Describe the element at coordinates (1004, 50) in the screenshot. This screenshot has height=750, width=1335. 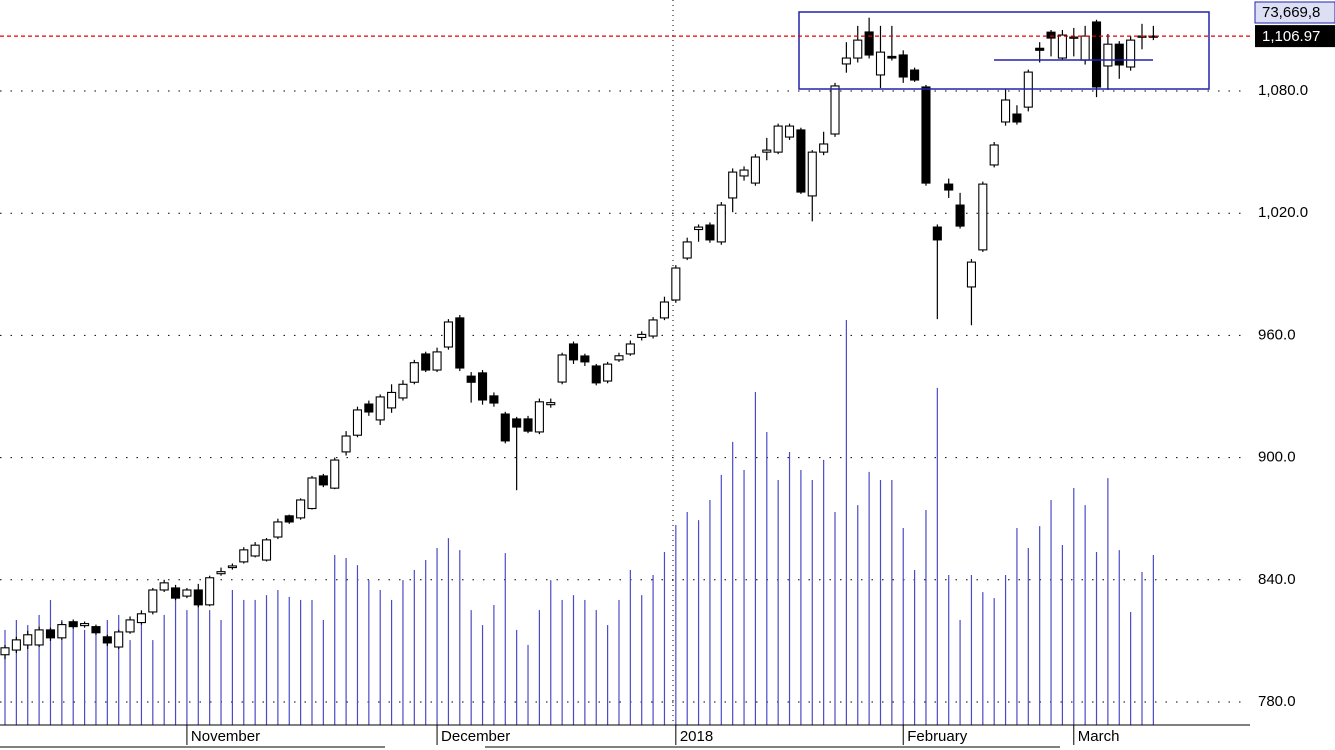
I see `annotation-box` at that location.